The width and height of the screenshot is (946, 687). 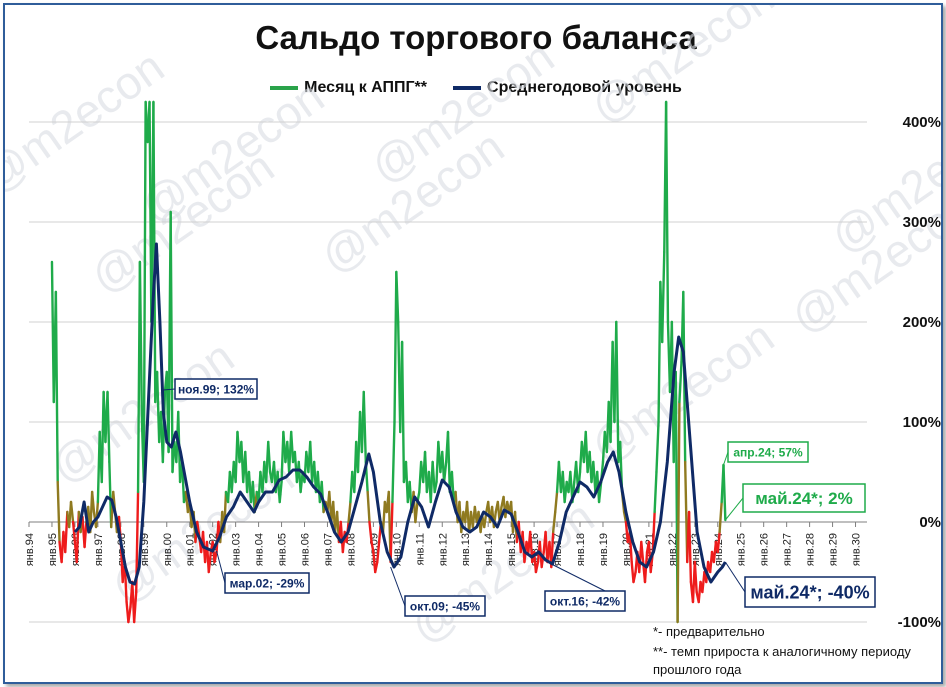 I want to click on legend-swatch-average, so click(x=467, y=88).